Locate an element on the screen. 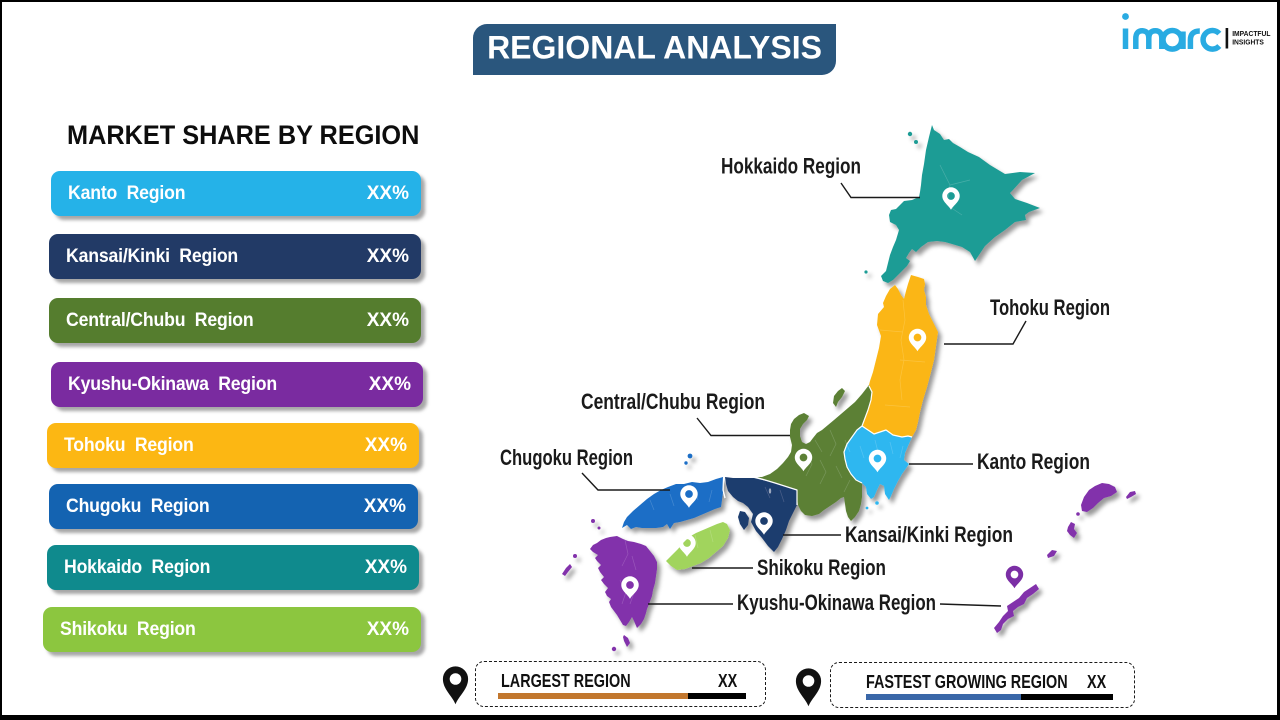 The image size is (1280, 720). svg-text: Tohoku Region is located at coordinates (1050, 307).